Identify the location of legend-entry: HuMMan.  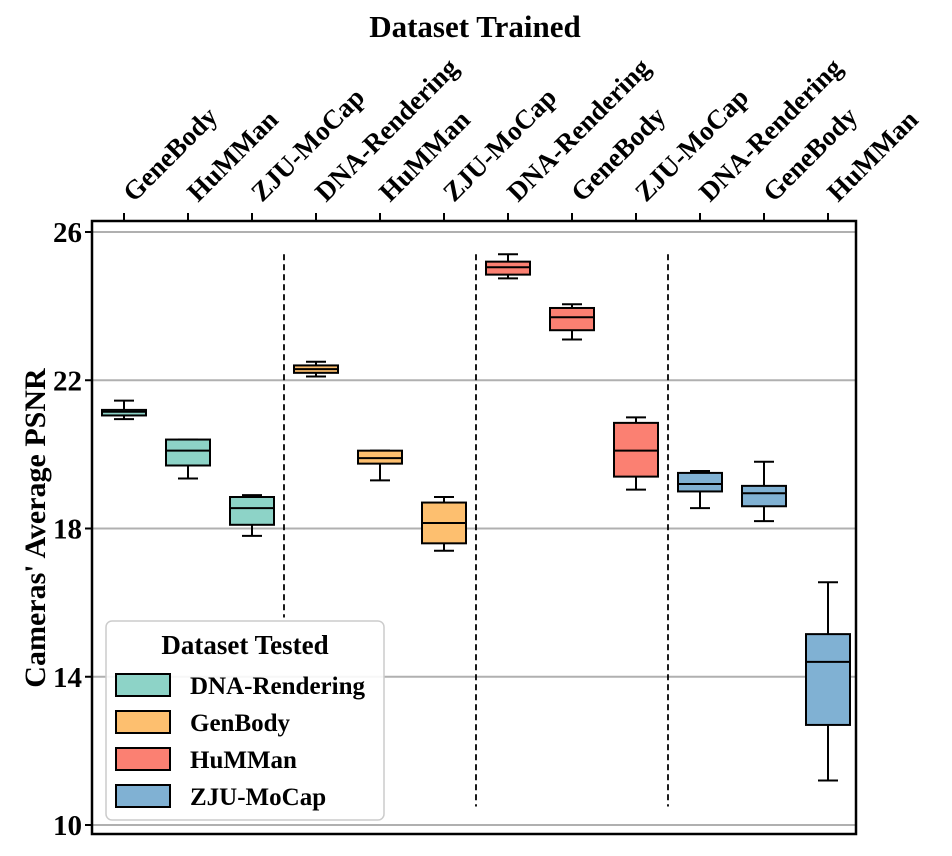
(206, 760).